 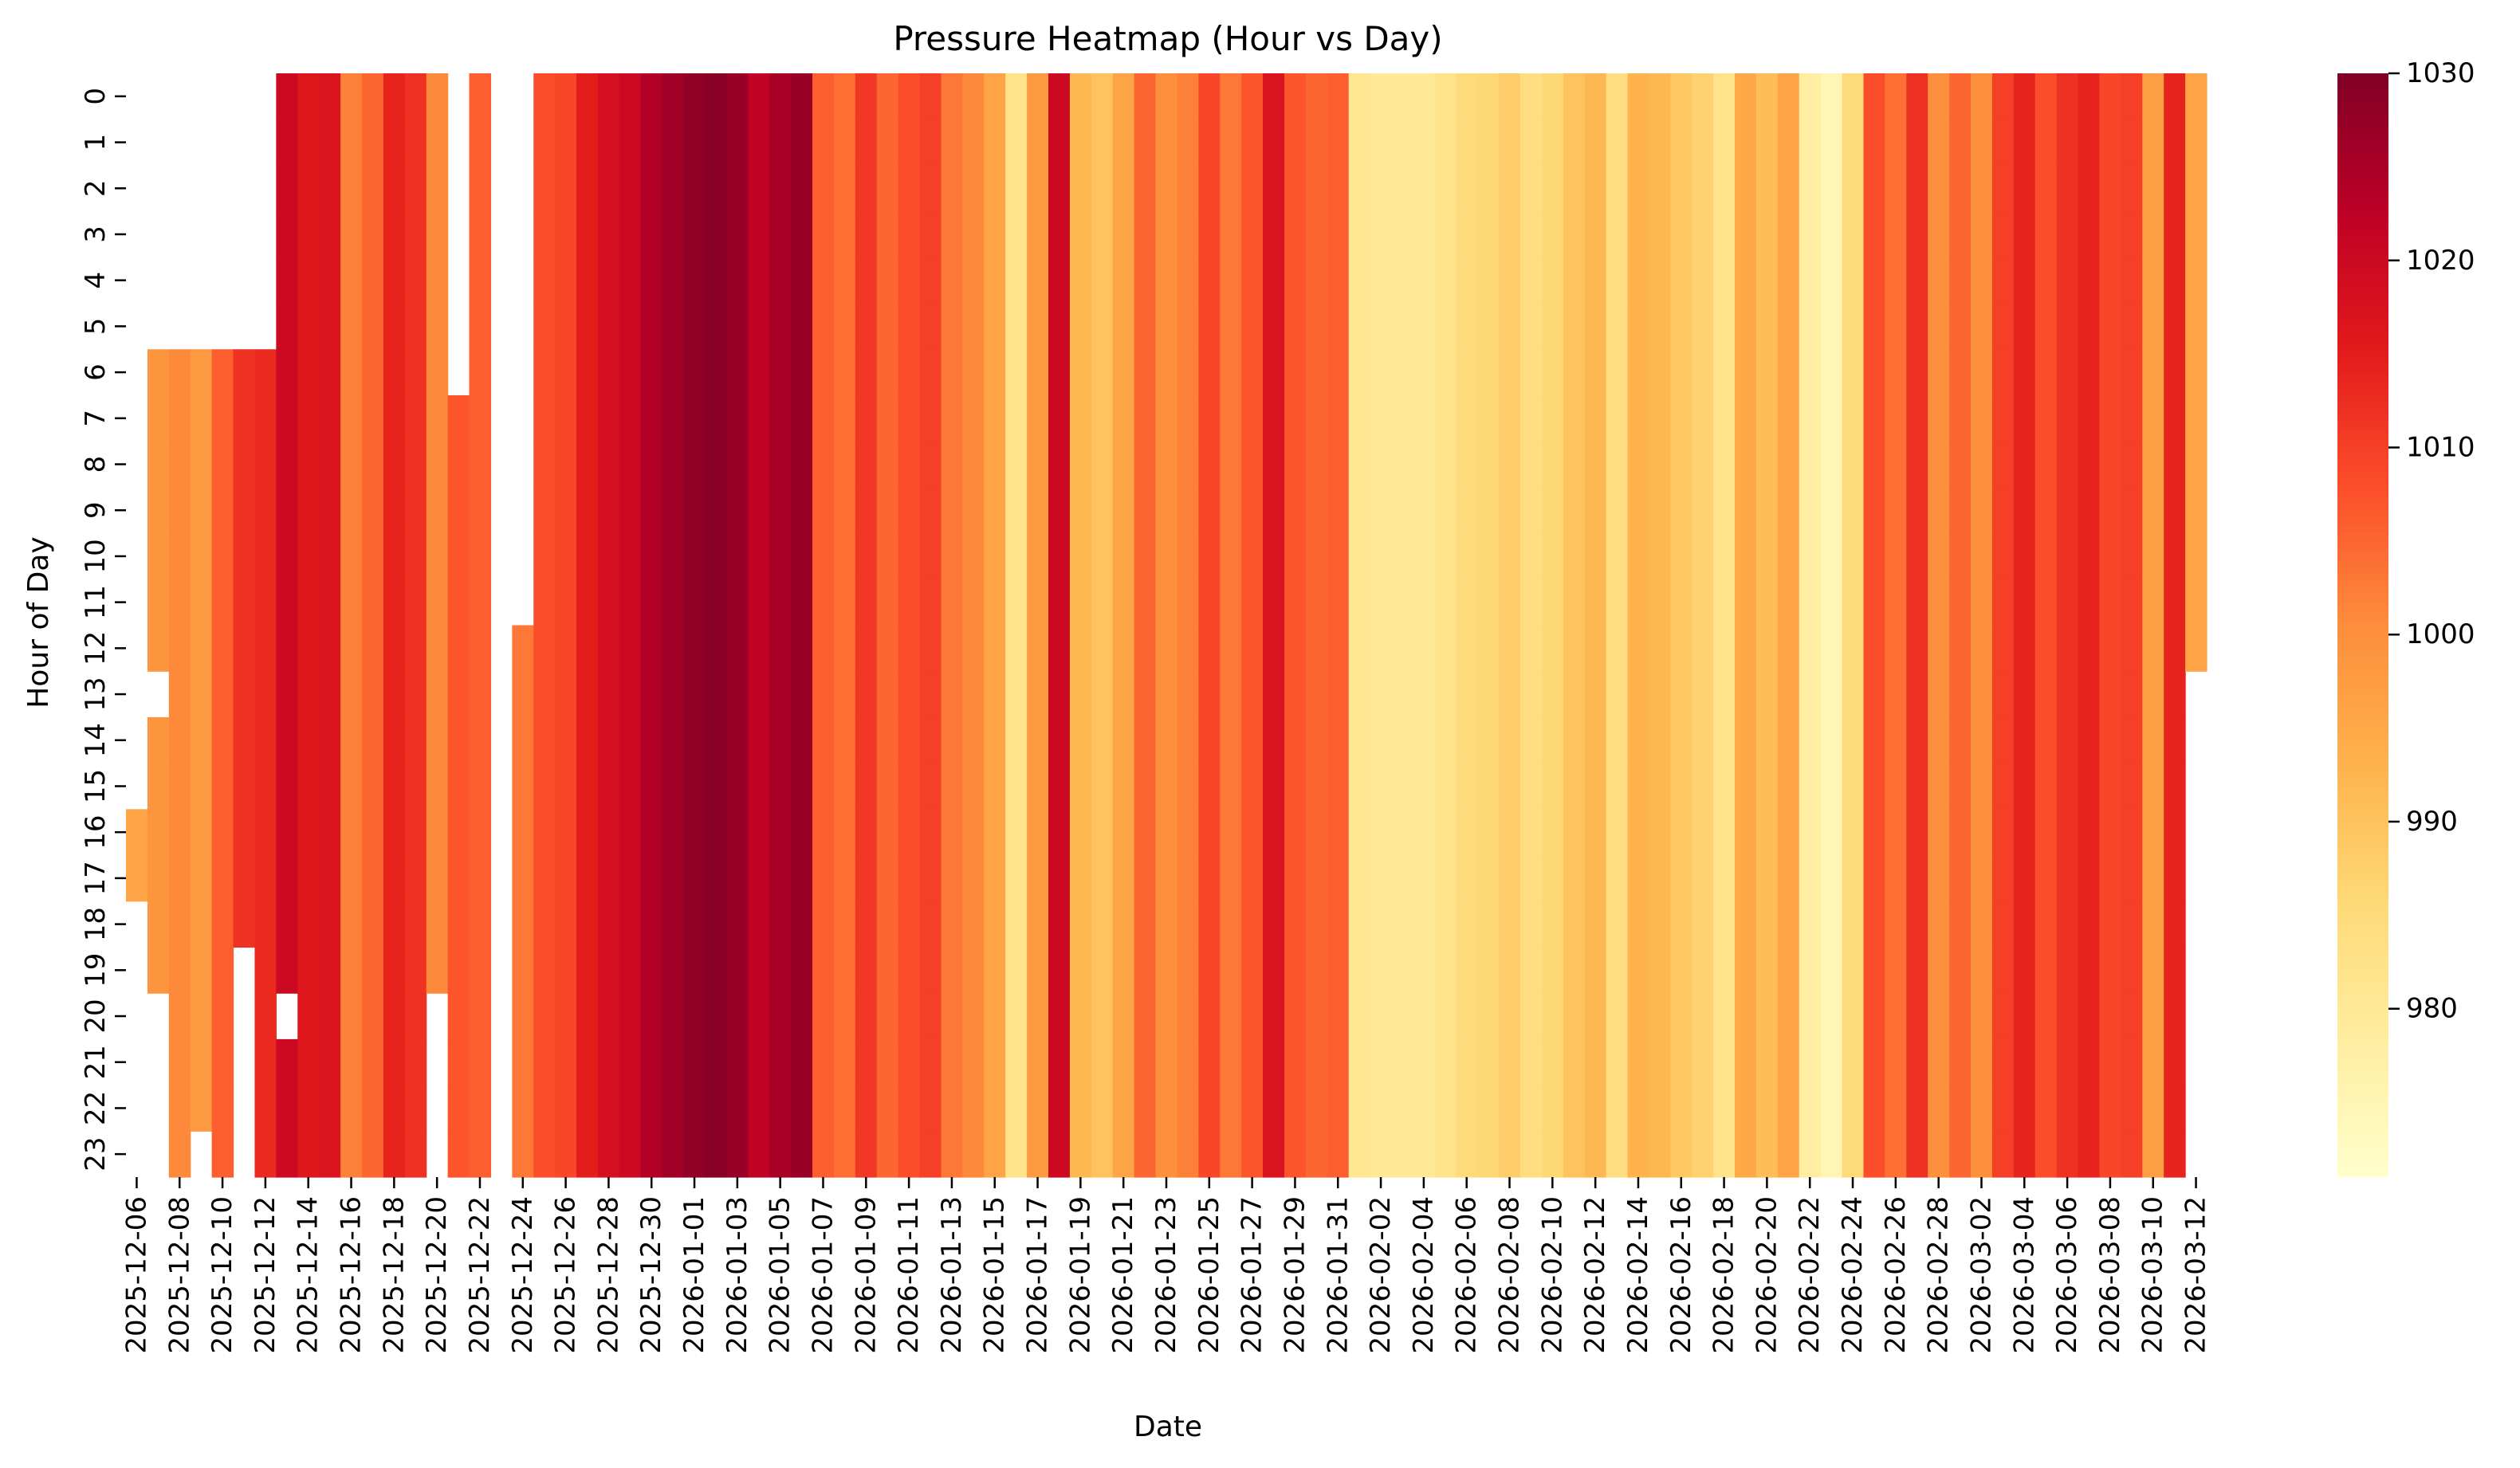 What do you see at coordinates (96, 832) in the screenshot?
I see `y-tick-label: 16` at bounding box center [96, 832].